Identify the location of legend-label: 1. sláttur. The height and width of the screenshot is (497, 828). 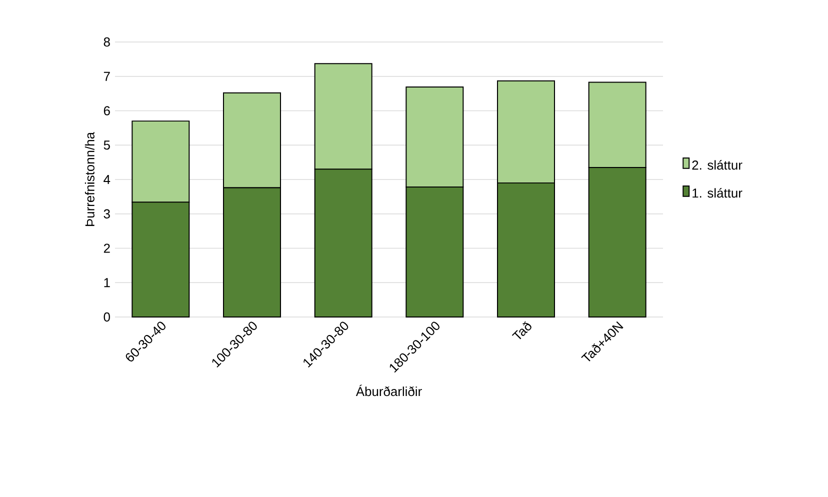
(717, 193).